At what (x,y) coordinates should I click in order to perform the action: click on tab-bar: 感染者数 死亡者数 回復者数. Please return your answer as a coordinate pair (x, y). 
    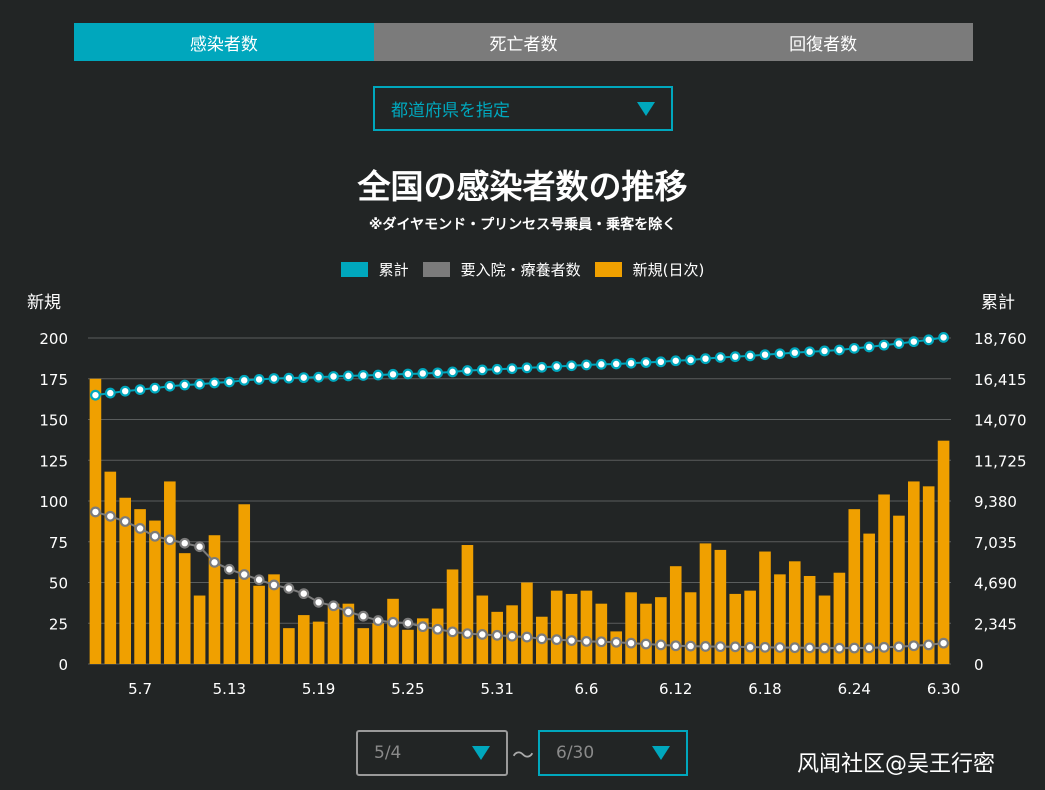
    Looking at the image, I should click on (524, 42).